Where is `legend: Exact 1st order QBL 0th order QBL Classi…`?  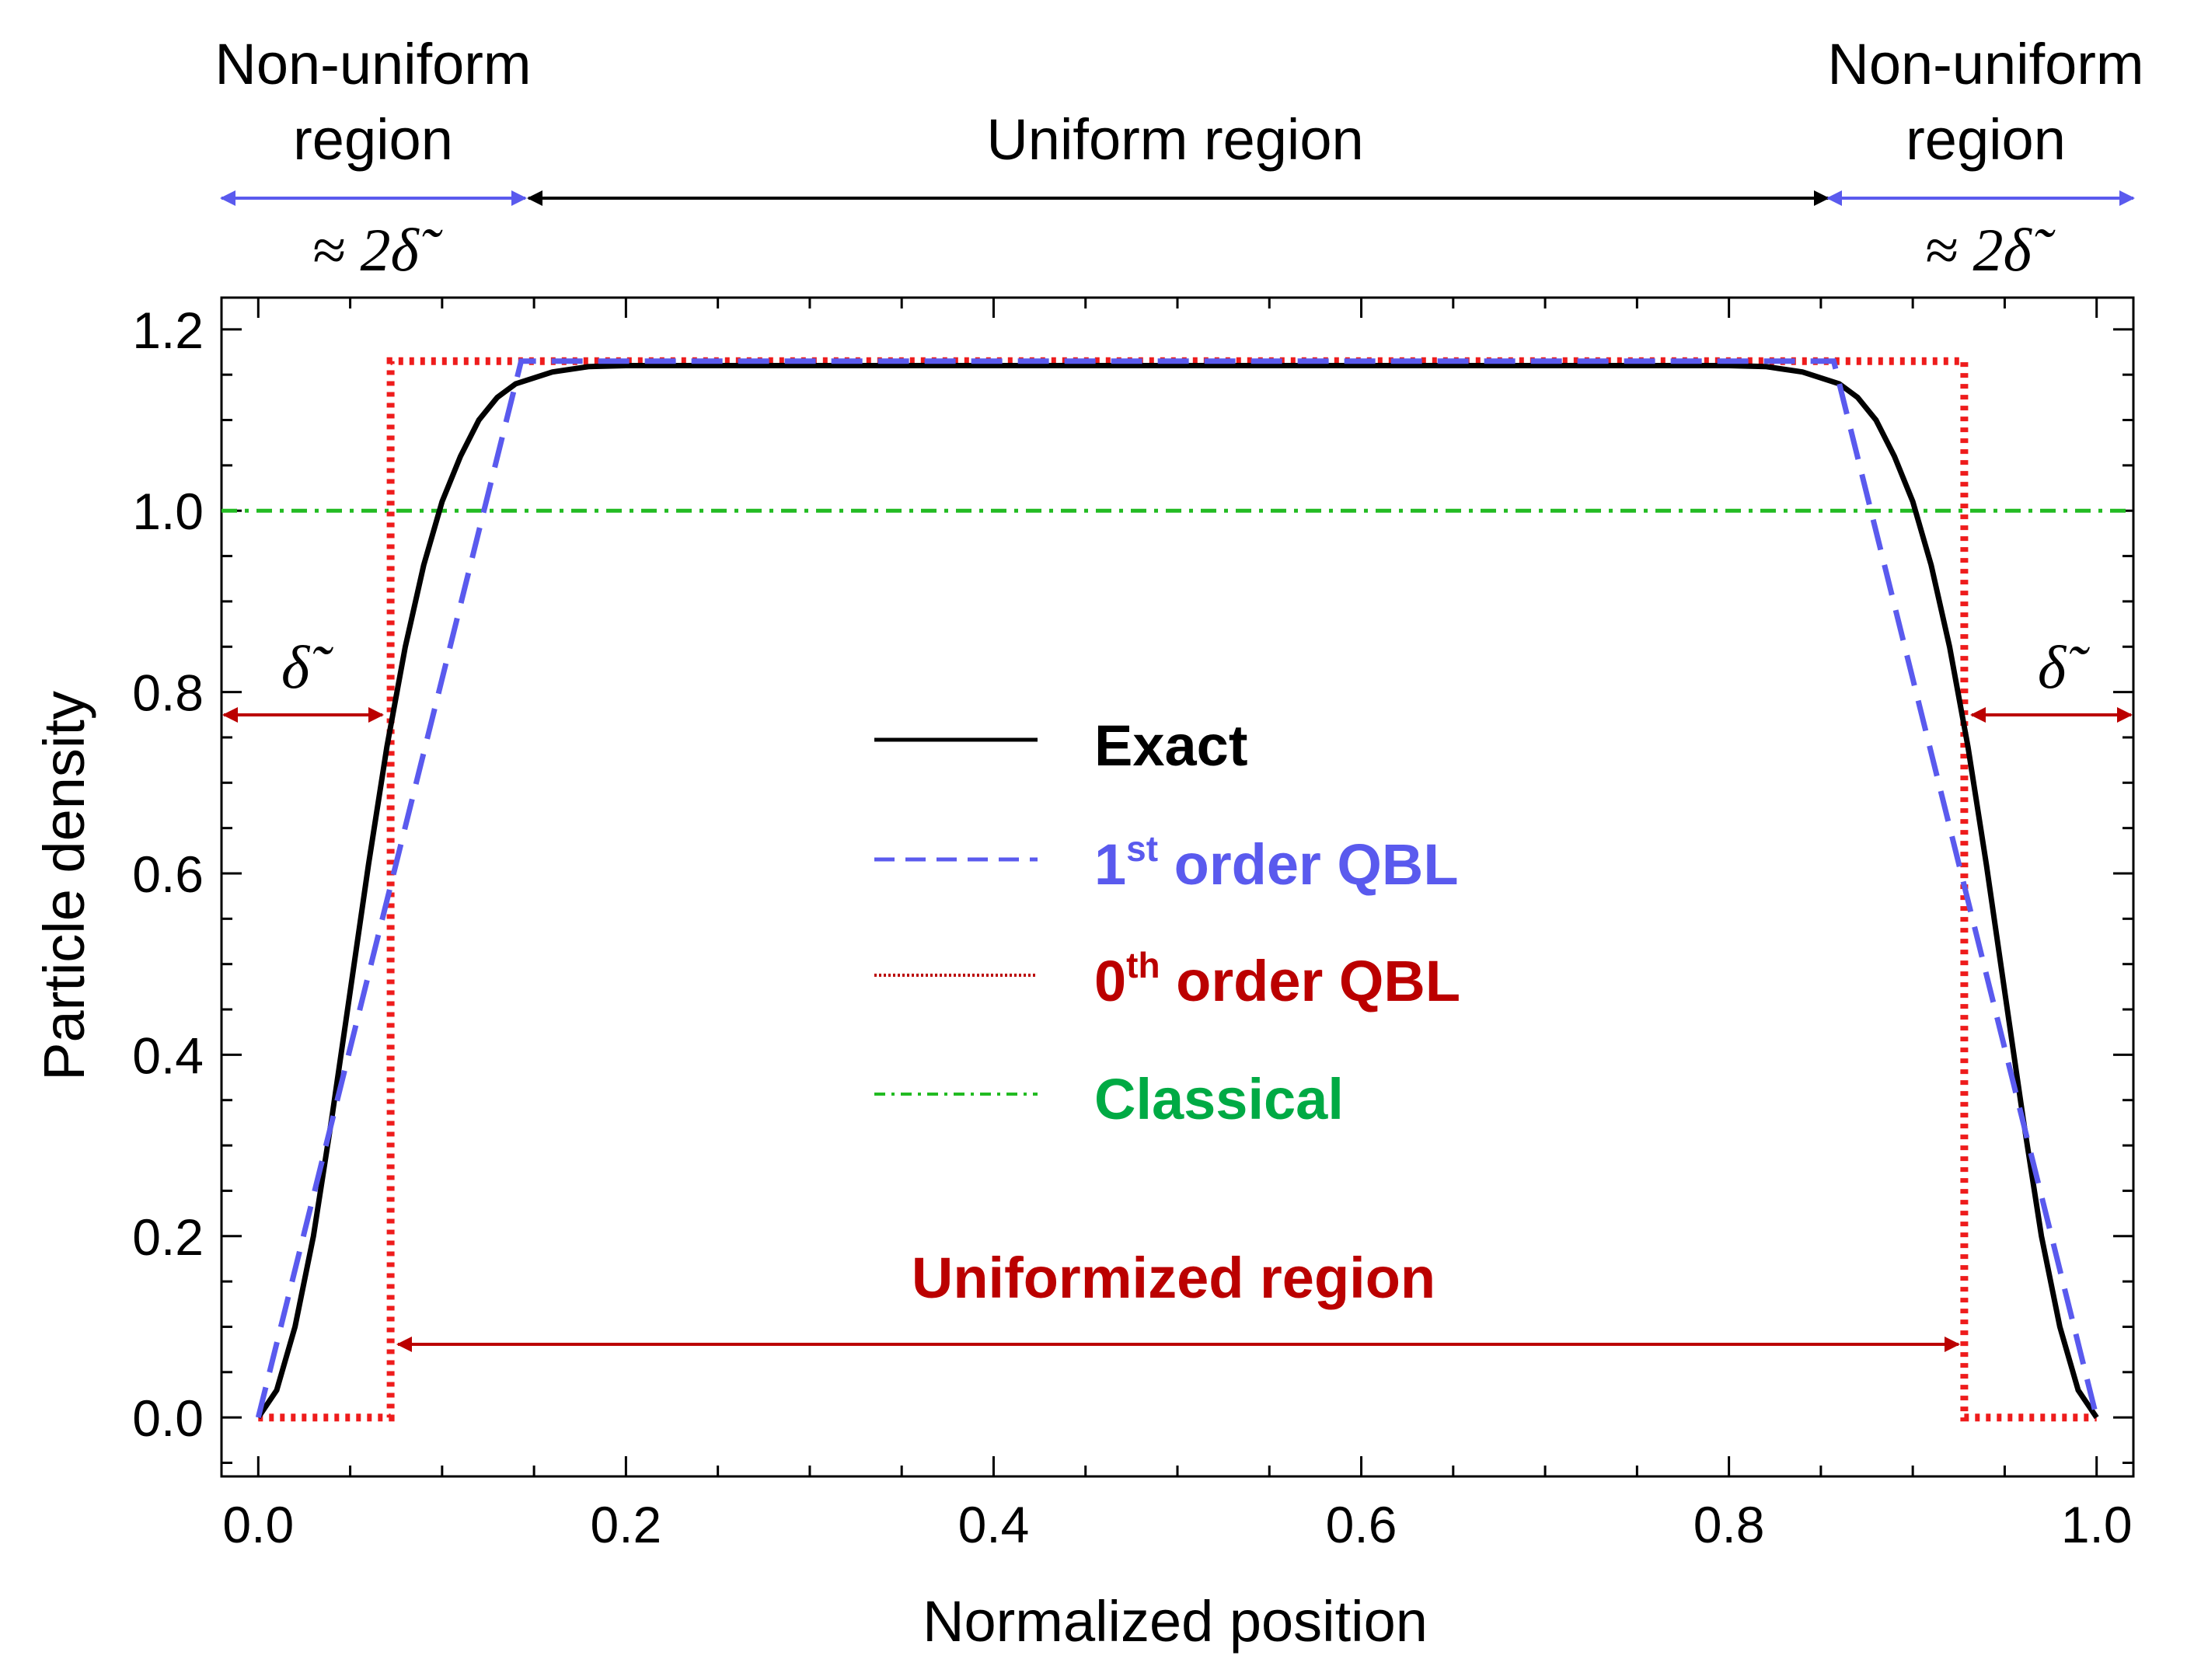
legend: Exact 1st order QBL 0th order QBL Classi… is located at coordinates (1167, 922).